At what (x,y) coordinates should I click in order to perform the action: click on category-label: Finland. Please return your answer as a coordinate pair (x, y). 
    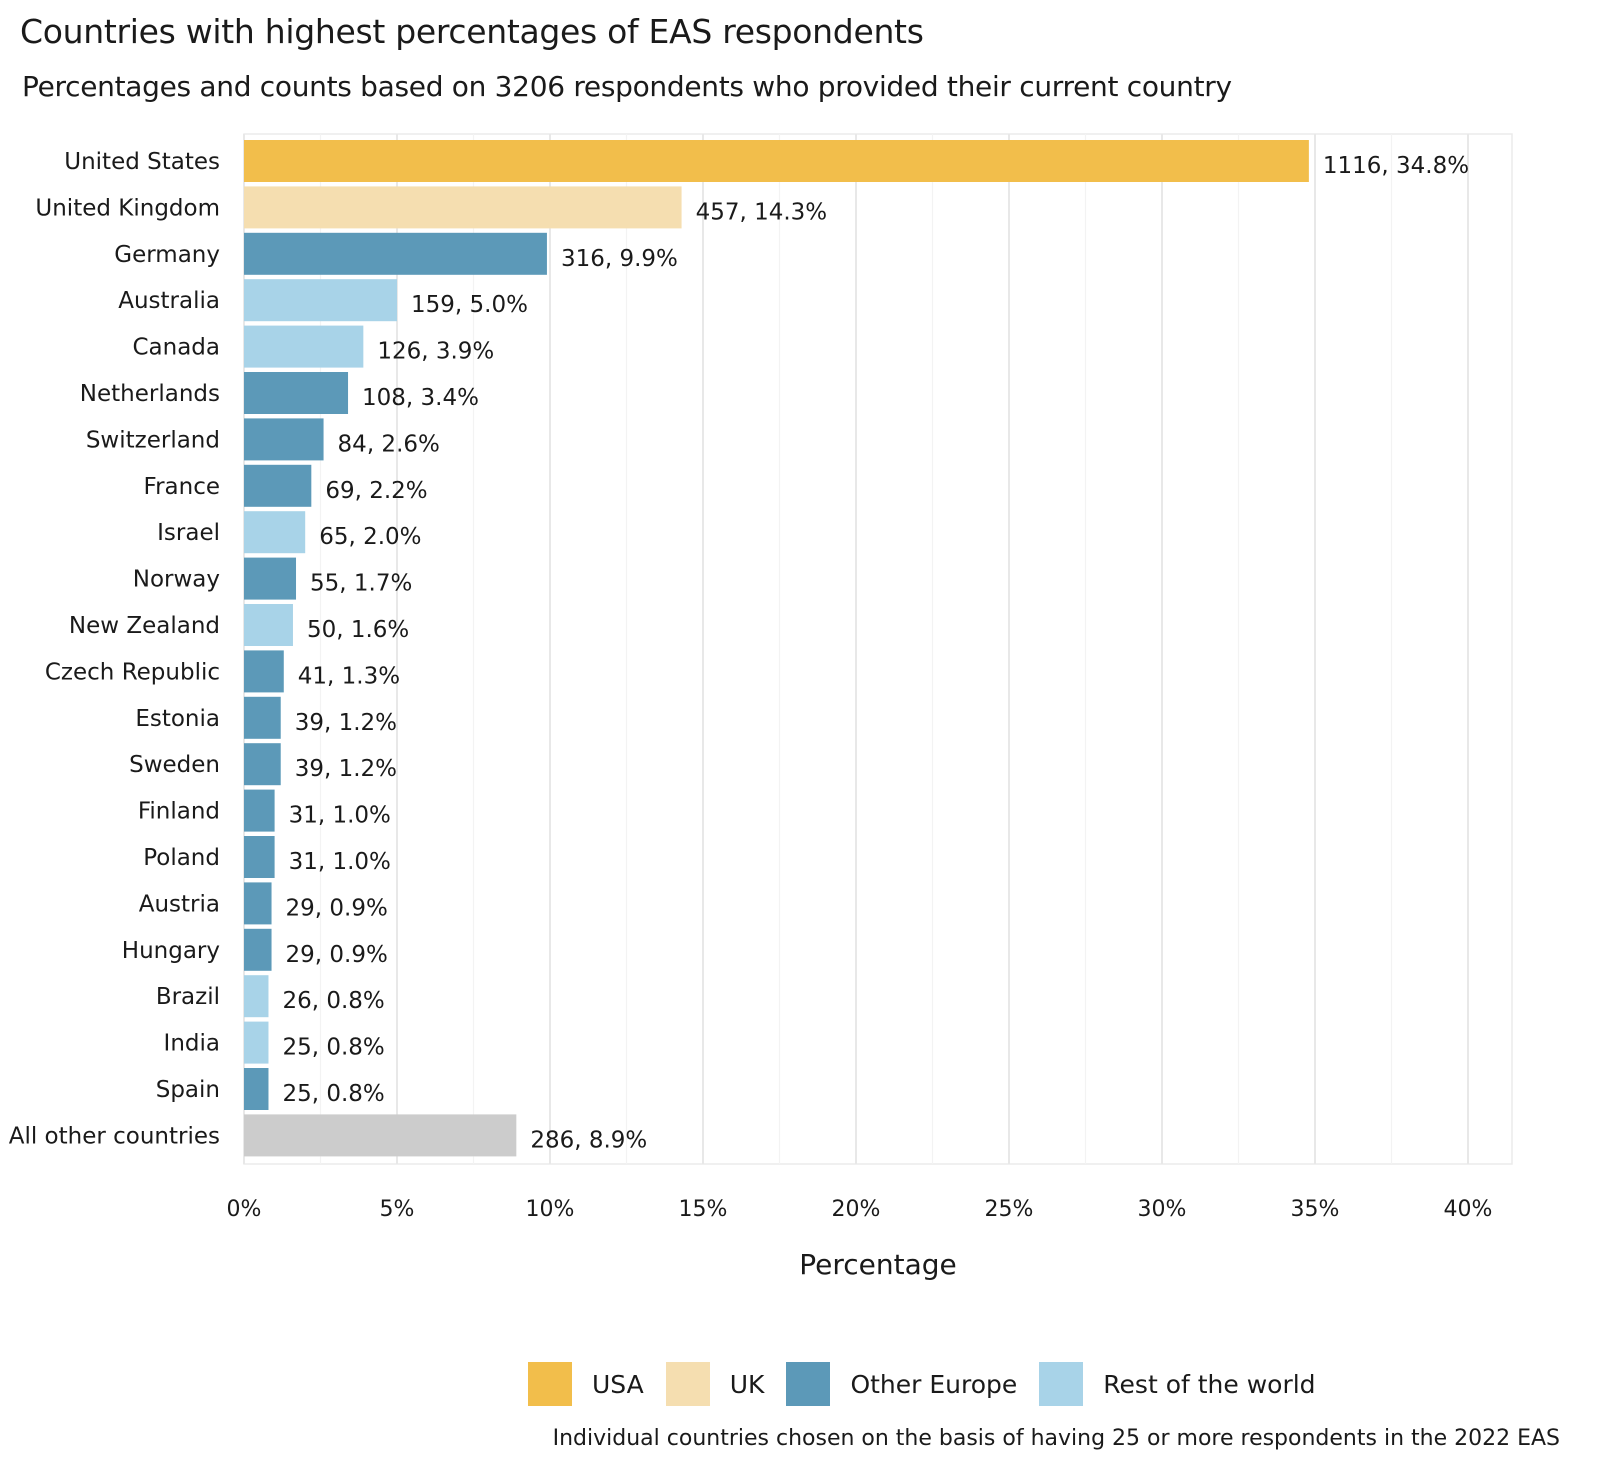
    Looking at the image, I should click on (179, 812).